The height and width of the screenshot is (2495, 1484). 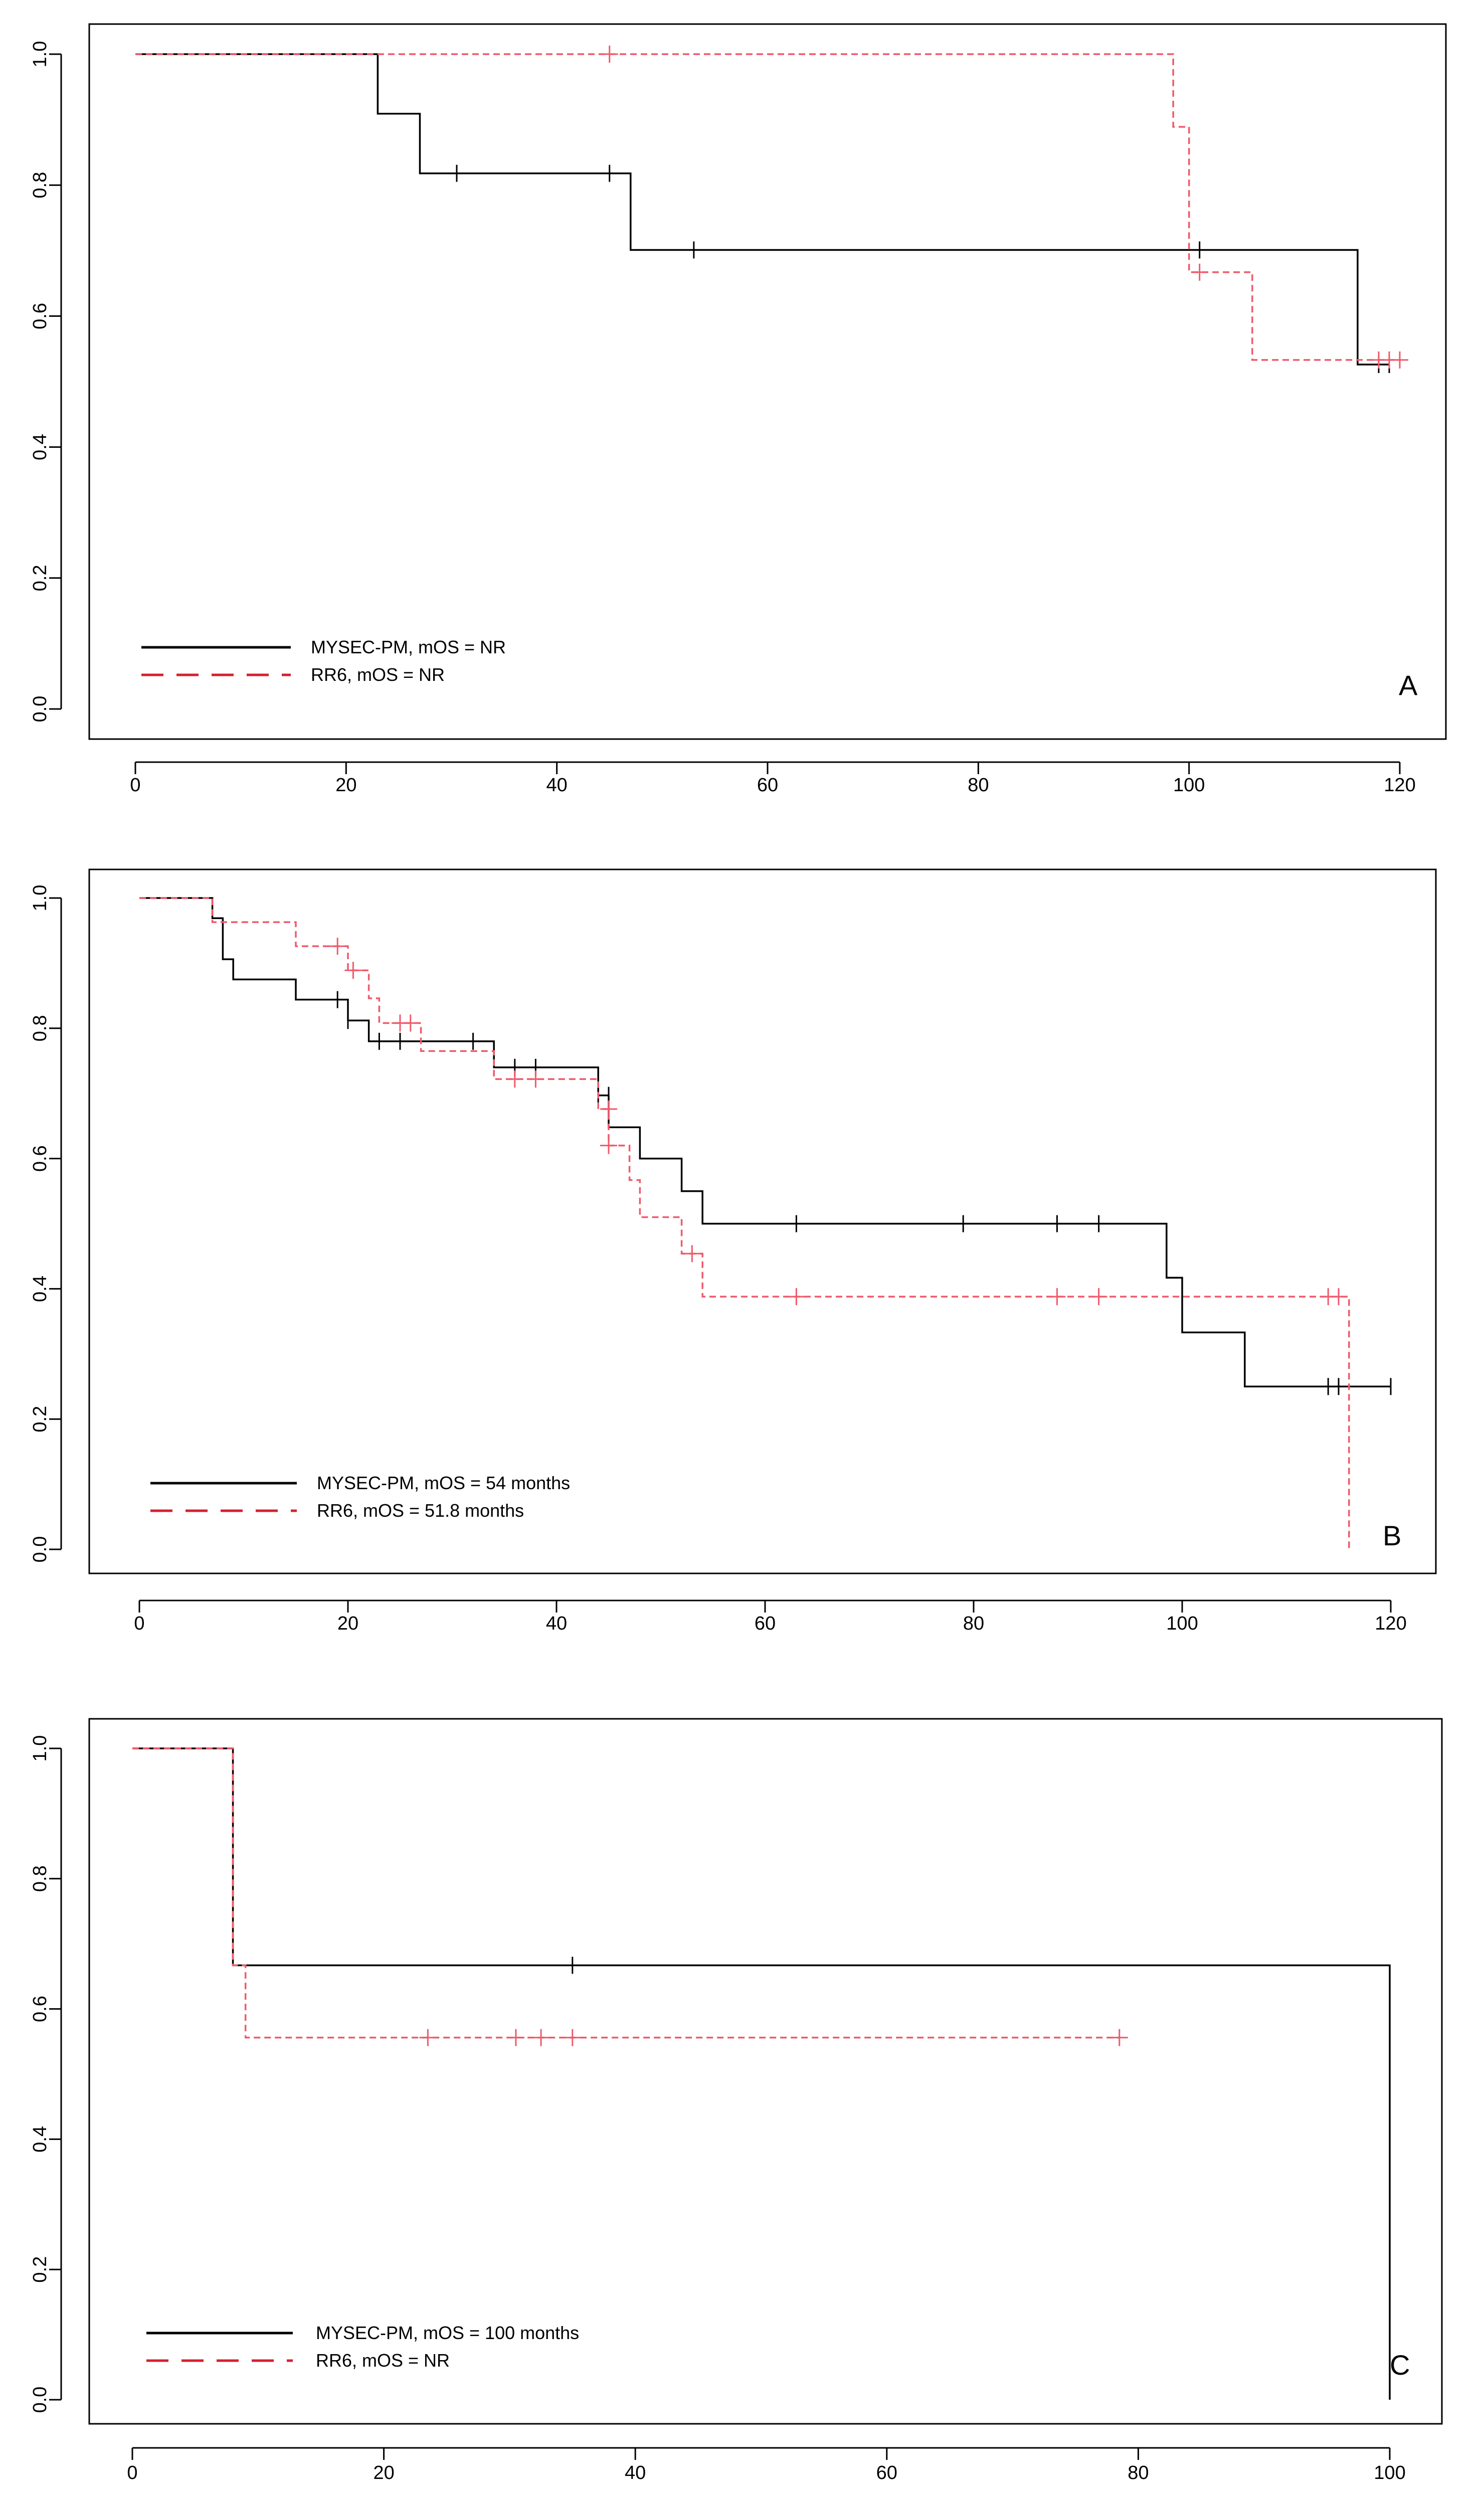 I want to click on panel-b-x-tick-label: 0, so click(x=139, y=1624).